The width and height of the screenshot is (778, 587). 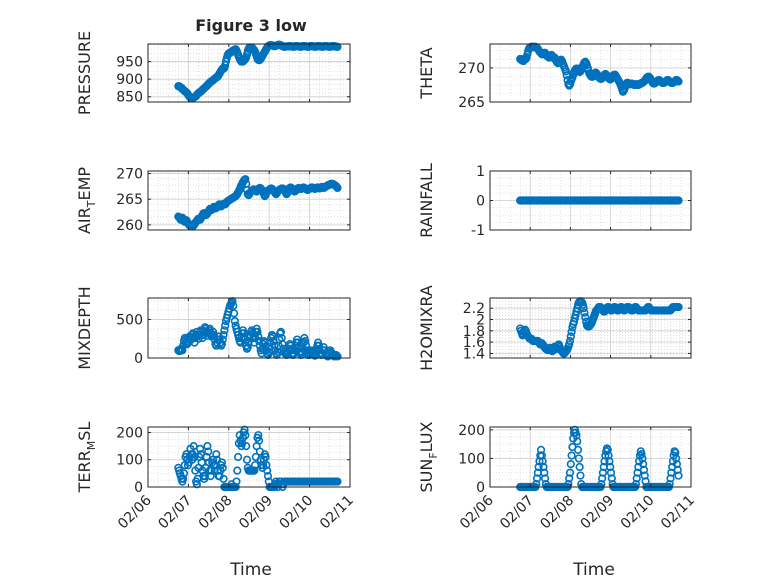 I want to click on y-tick-label: 2, so click(x=480, y=321).